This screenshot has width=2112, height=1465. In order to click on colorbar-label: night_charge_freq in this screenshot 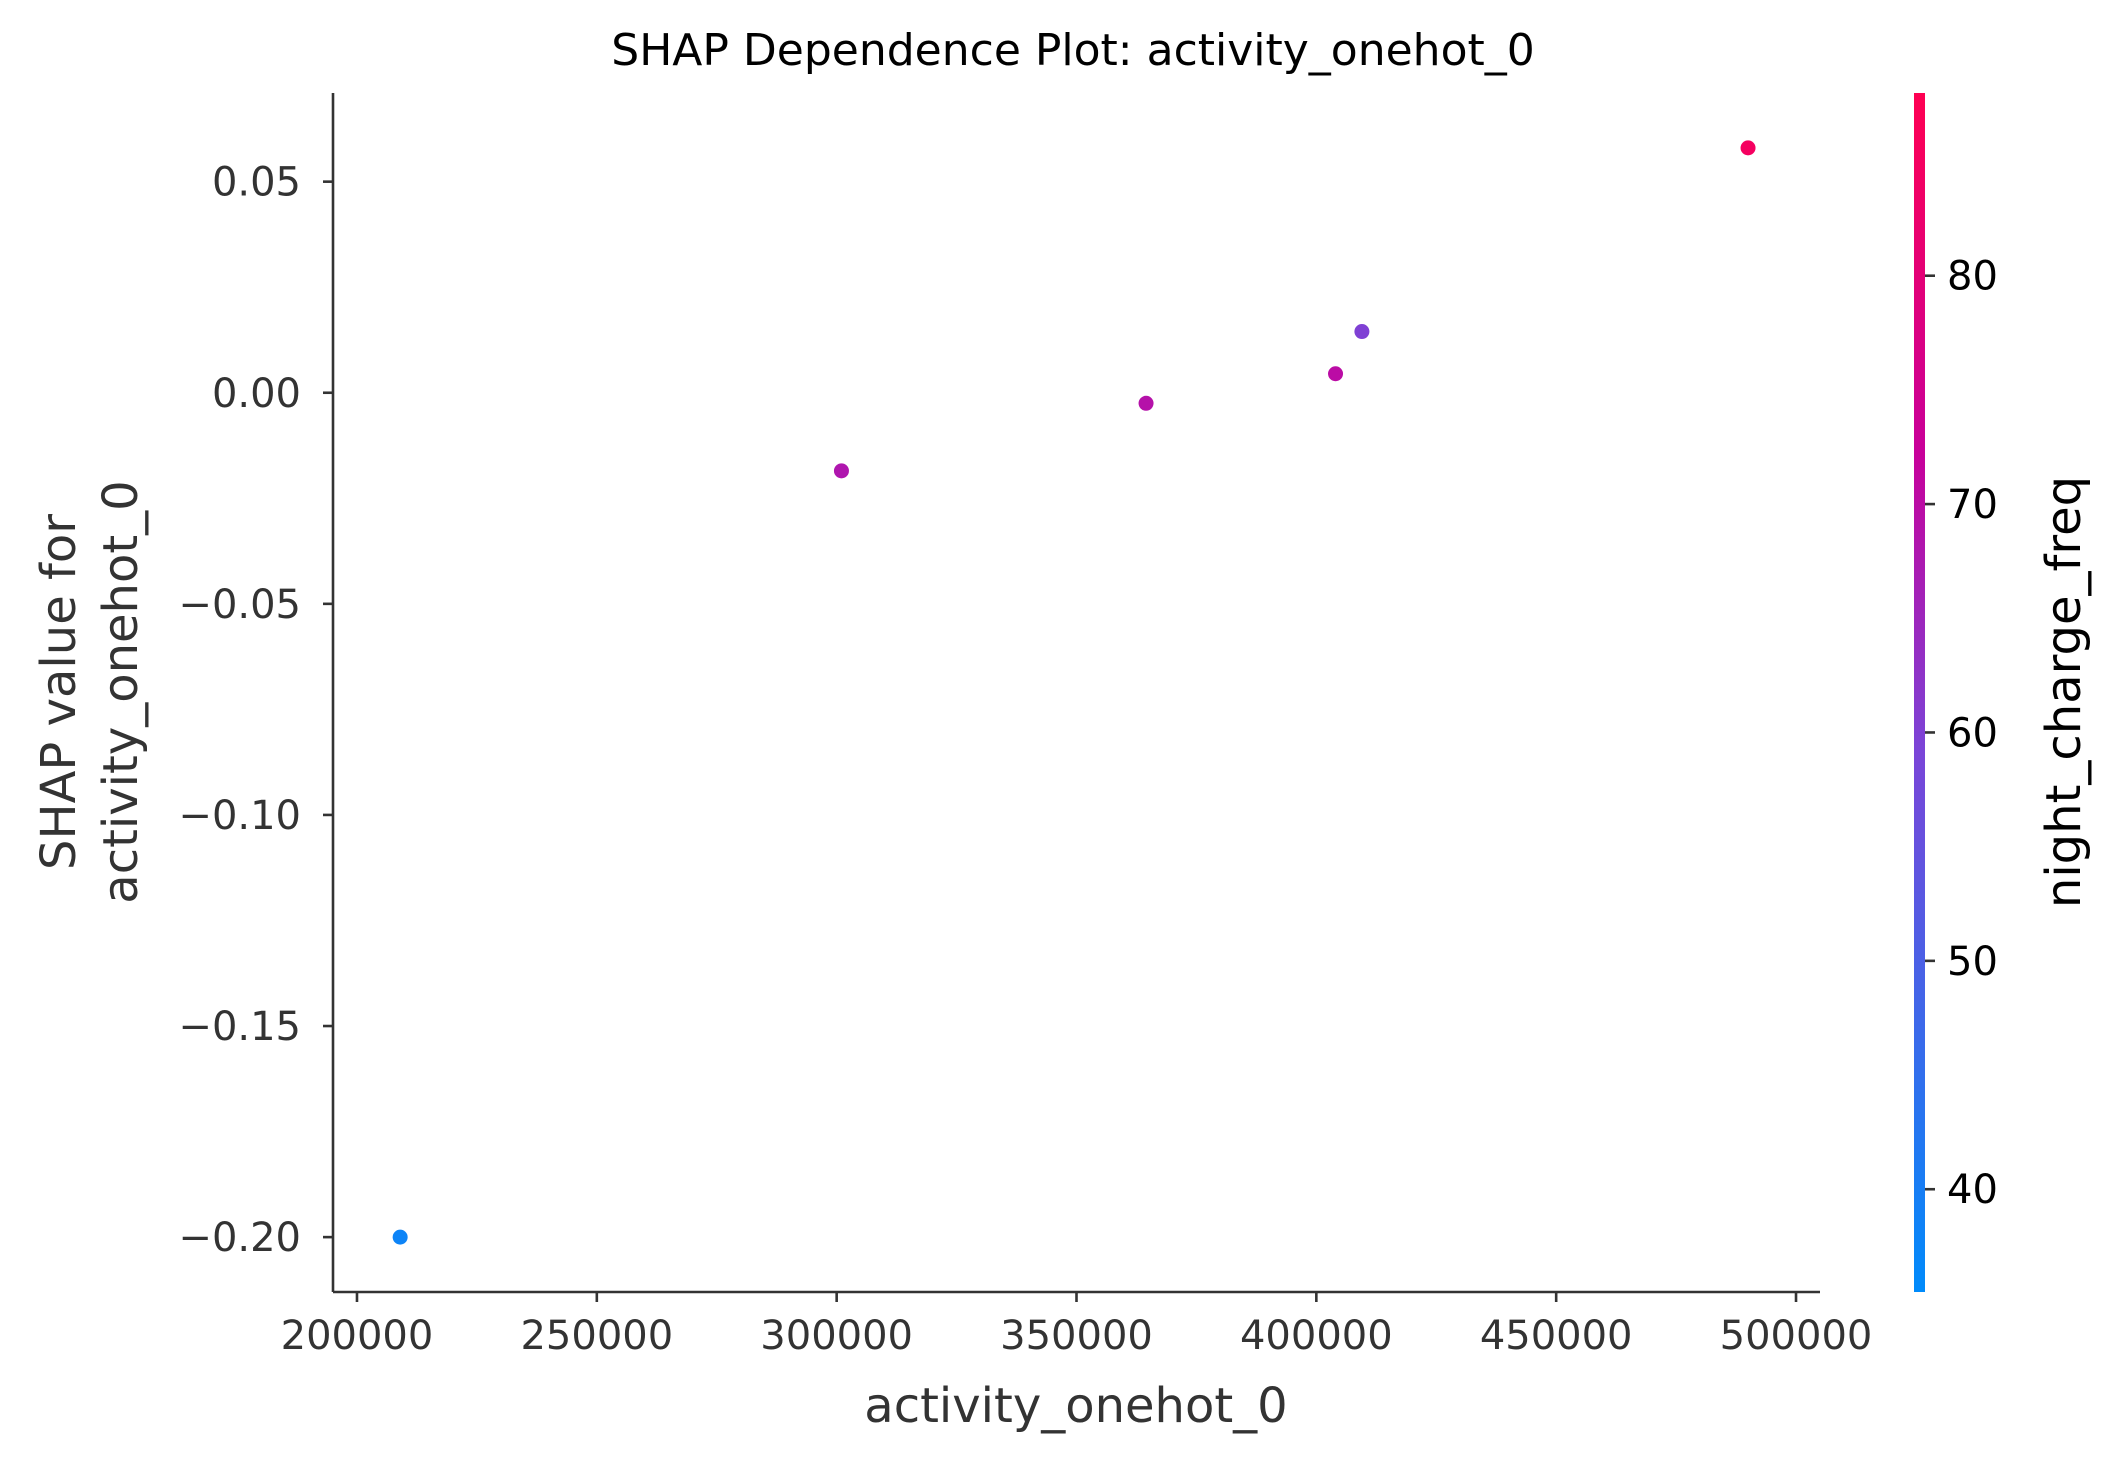, I will do `click(2064, 692)`.